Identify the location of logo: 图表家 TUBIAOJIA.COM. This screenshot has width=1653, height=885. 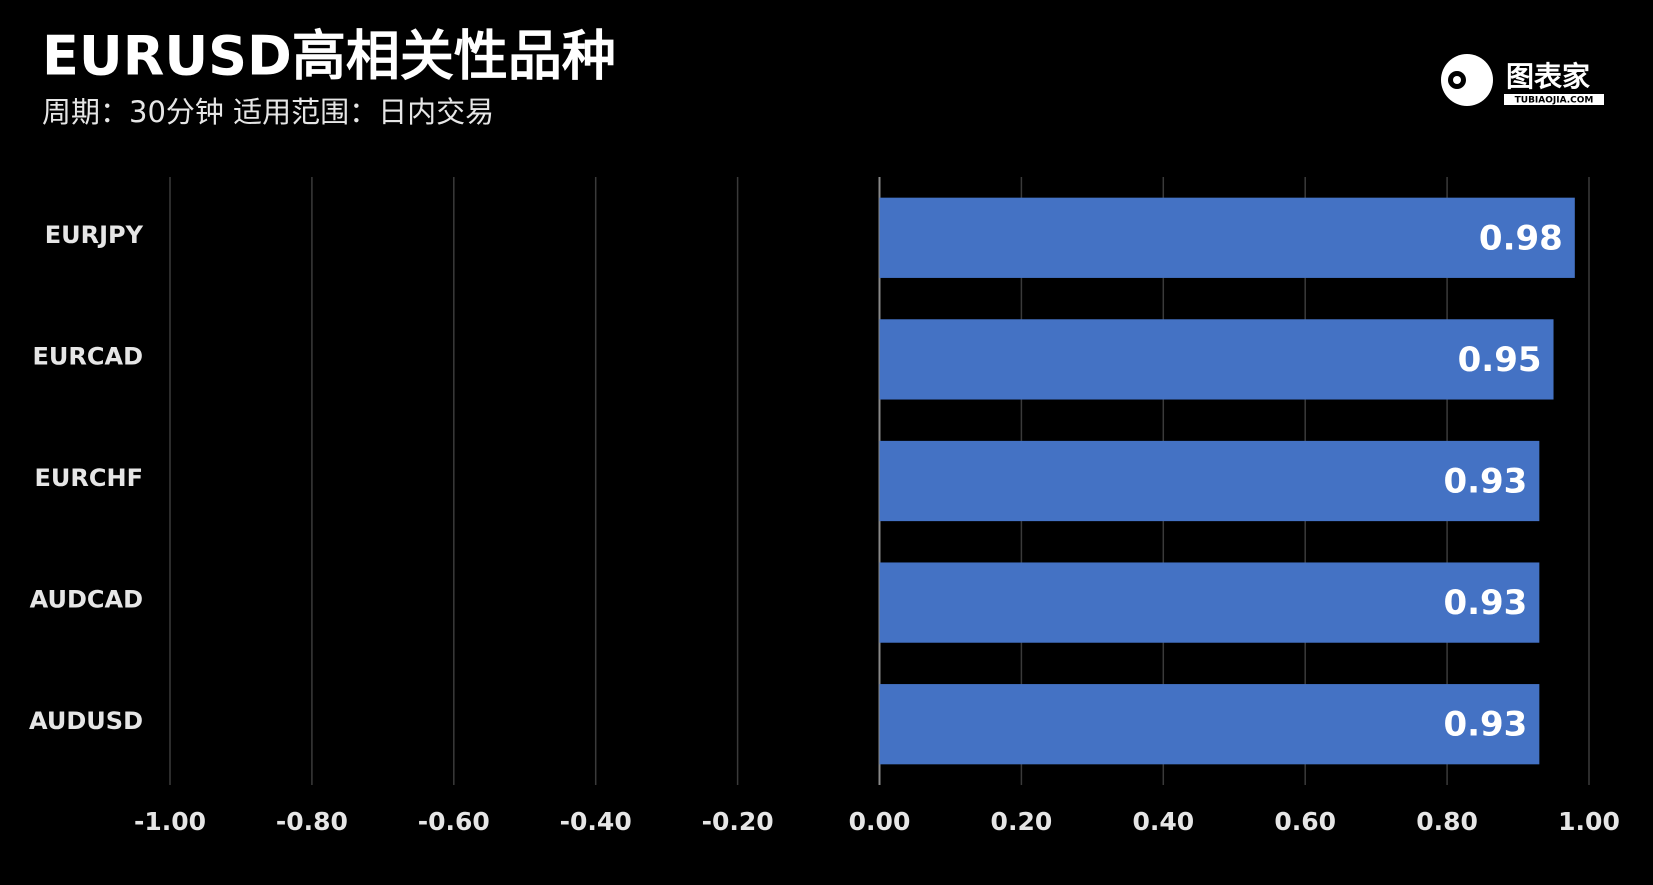
(1522, 80).